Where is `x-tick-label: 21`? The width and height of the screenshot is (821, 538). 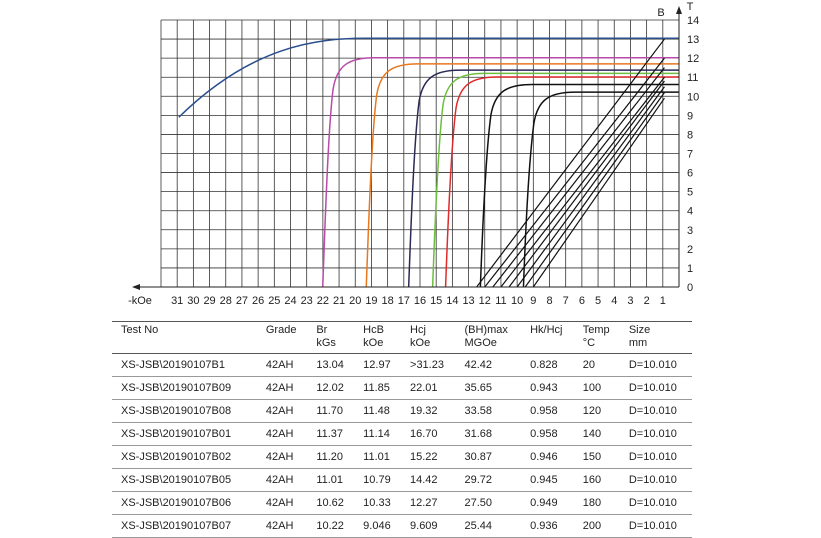
x-tick-label: 21 is located at coordinates (339, 301).